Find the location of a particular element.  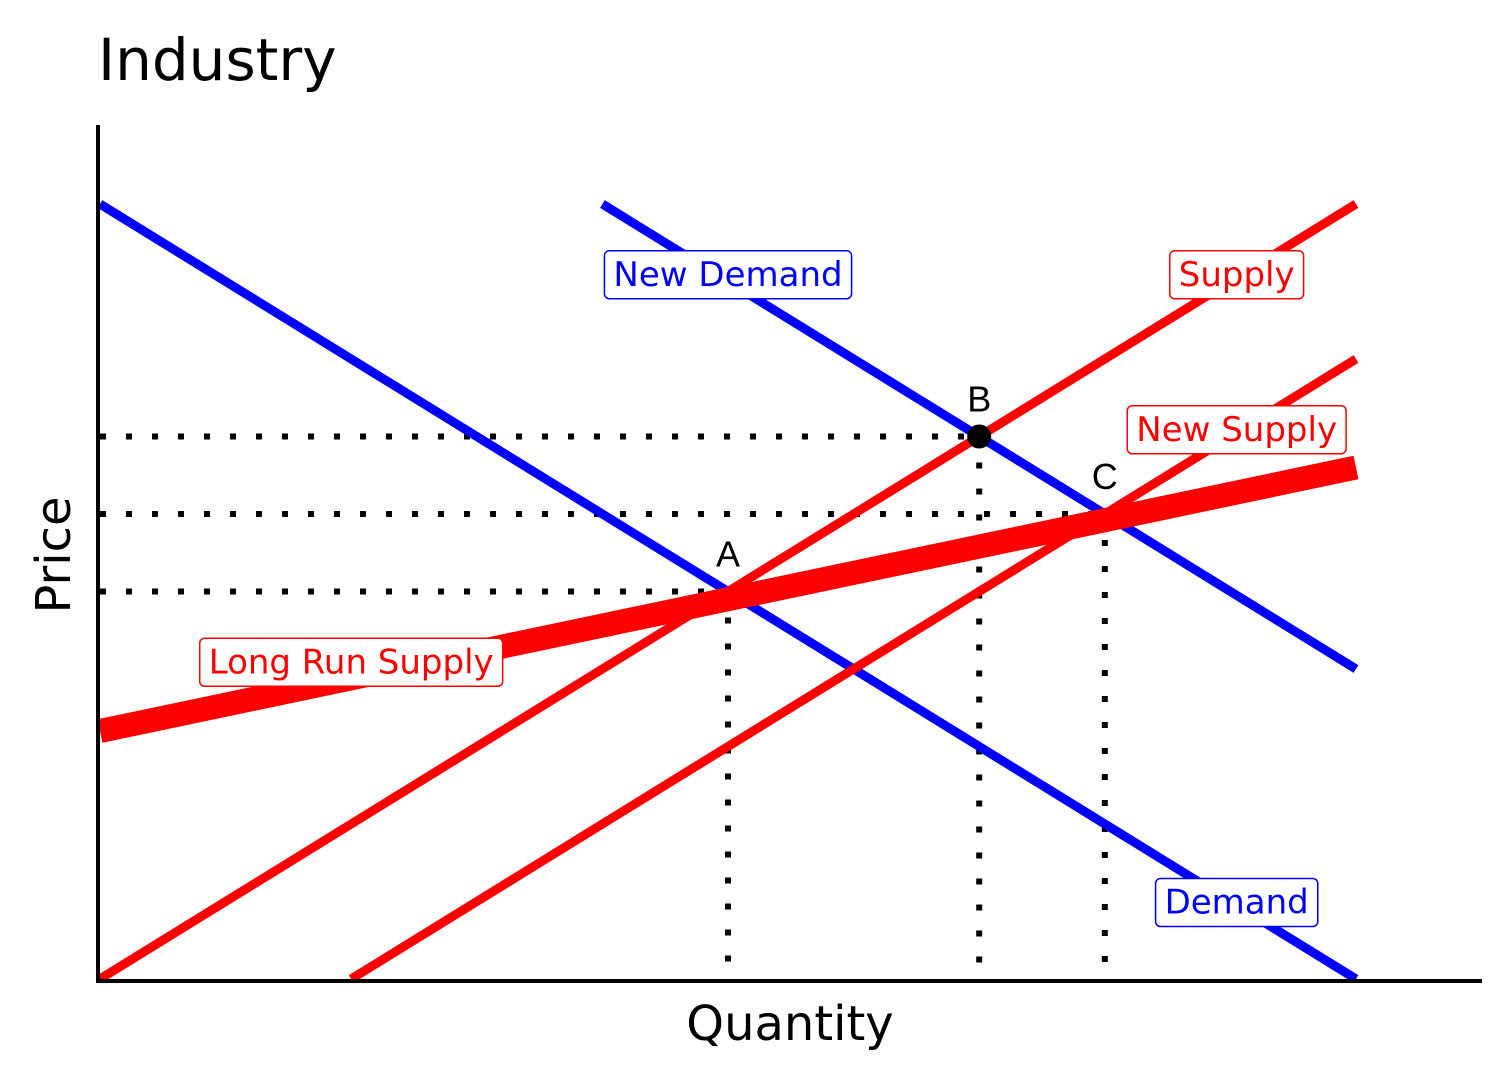

supply-label-text: Supply is located at coordinates (1237, 275).